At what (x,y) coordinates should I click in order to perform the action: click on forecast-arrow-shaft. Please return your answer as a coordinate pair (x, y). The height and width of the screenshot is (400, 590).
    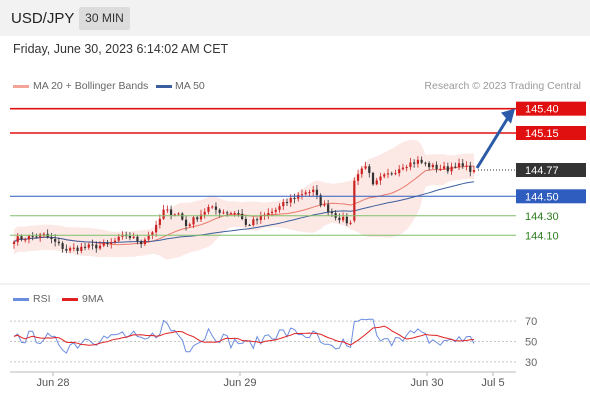
    Looking at the image, I should click on (492, 142).